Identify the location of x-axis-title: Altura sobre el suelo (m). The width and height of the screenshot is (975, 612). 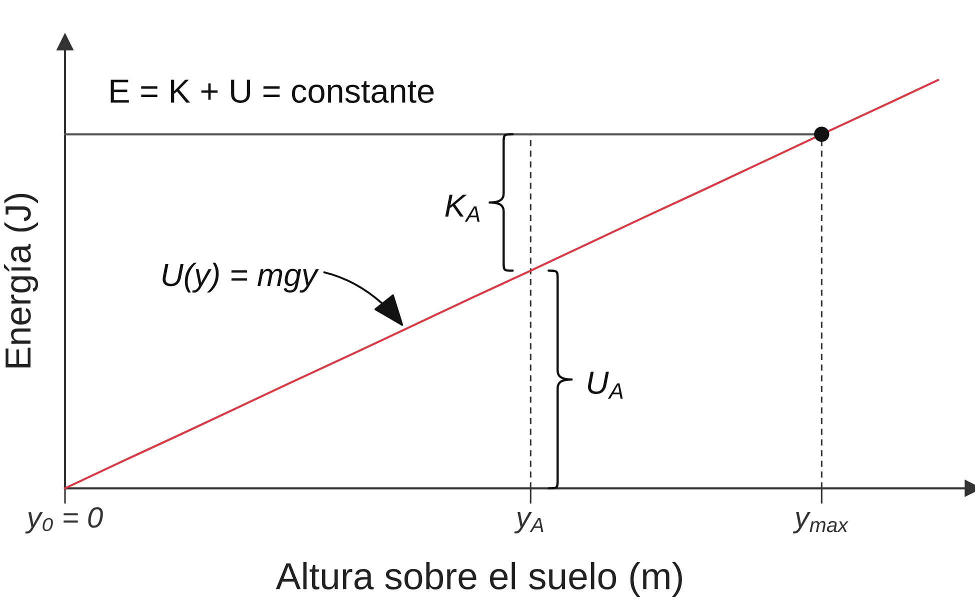
(479, 579).